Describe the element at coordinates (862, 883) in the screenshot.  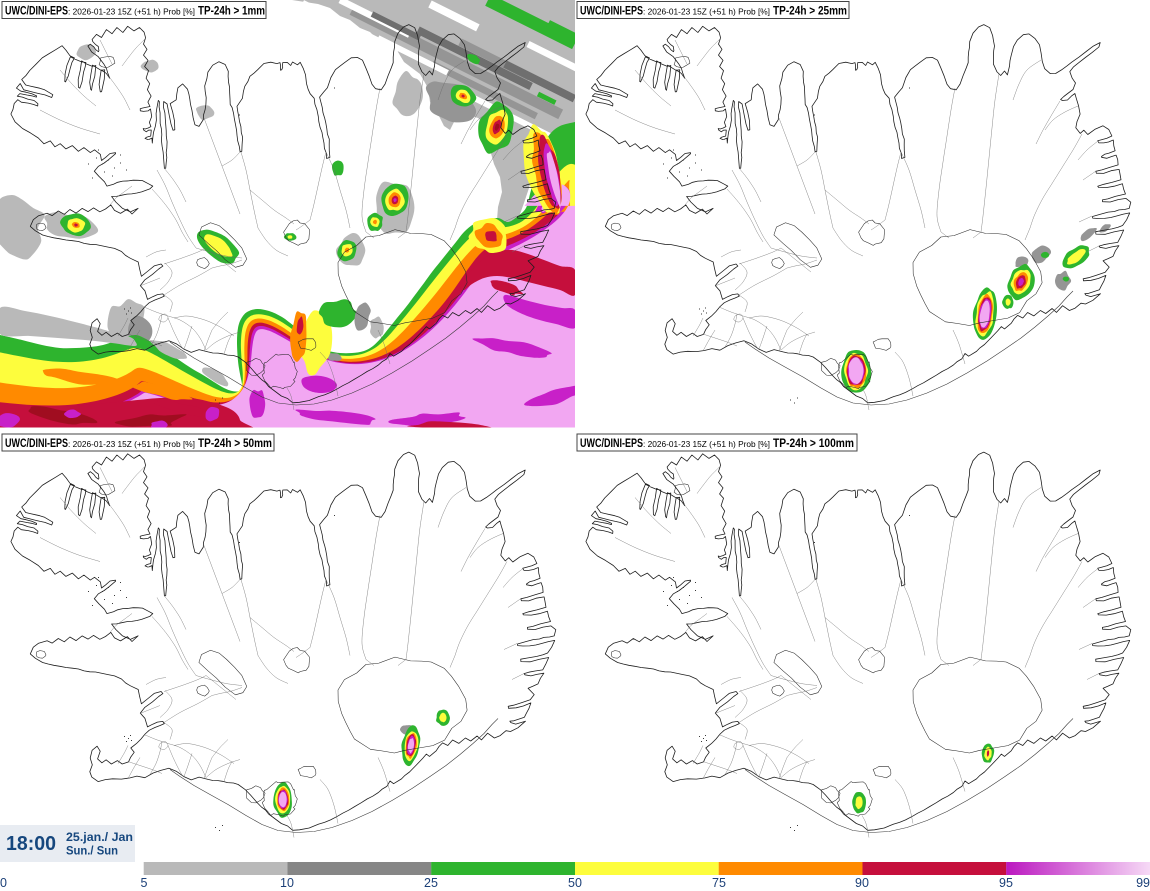
I see `svg-text: 90` at that location.